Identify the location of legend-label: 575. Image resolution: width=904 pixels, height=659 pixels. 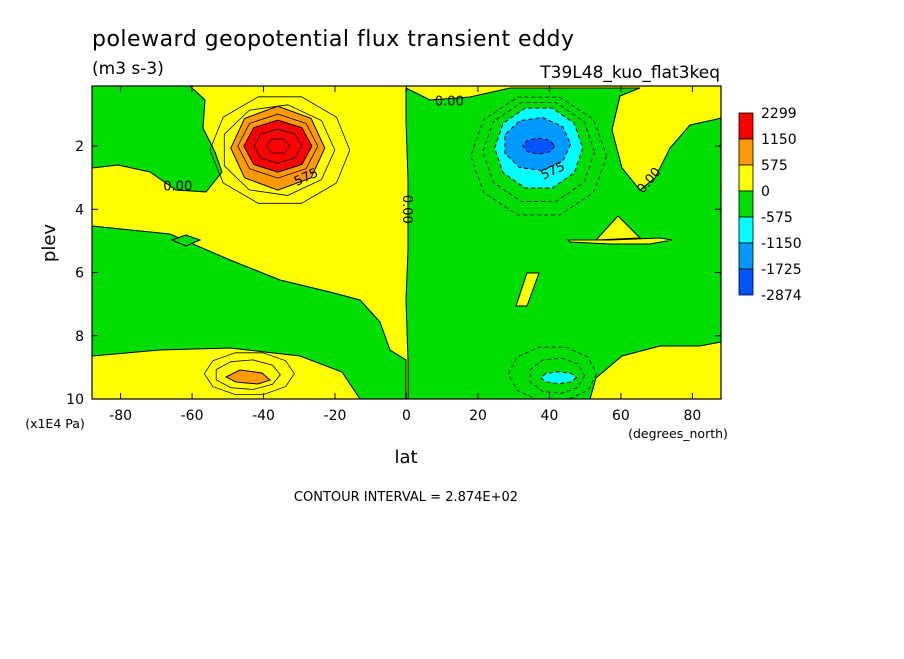
(774, 166).